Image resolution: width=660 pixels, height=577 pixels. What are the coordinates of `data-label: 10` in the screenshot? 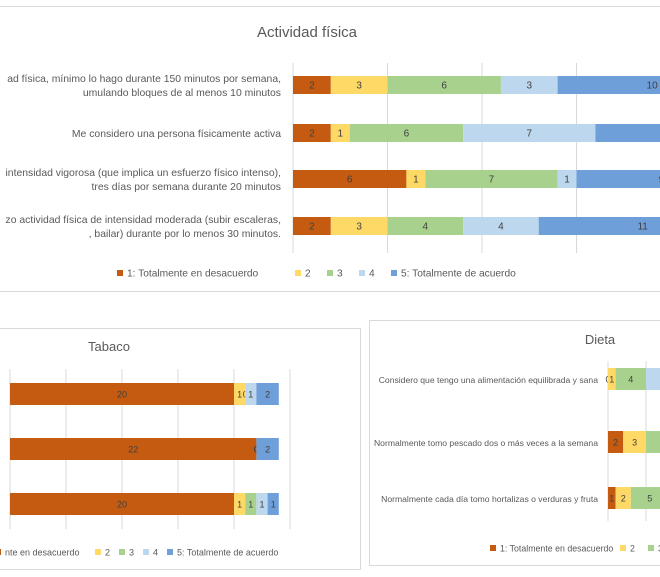 It's located at (653, 86).